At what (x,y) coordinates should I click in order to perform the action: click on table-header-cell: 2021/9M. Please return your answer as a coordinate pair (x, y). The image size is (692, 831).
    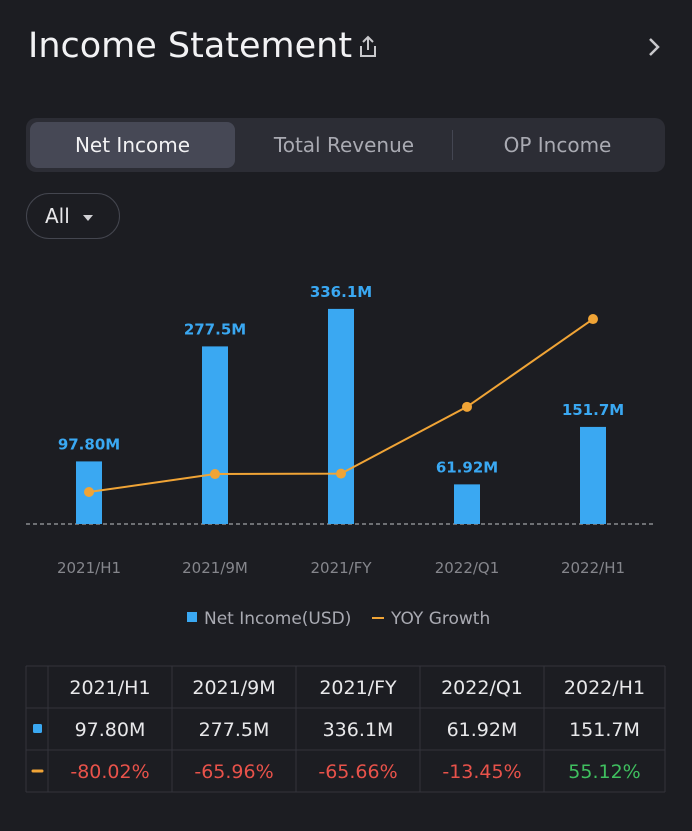
    Looking at the image, I should click on (233, 688).